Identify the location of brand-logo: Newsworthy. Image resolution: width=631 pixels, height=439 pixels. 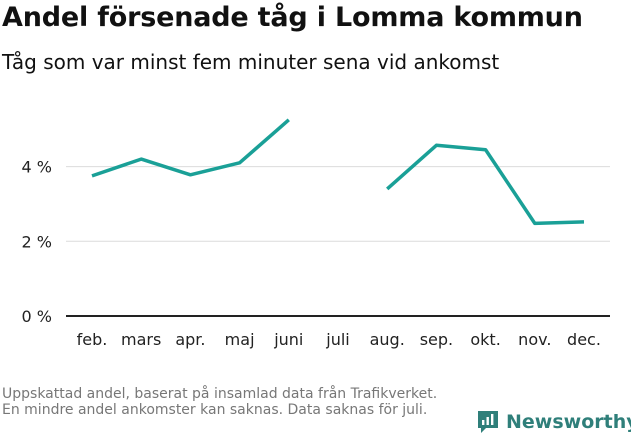
(553, 422).